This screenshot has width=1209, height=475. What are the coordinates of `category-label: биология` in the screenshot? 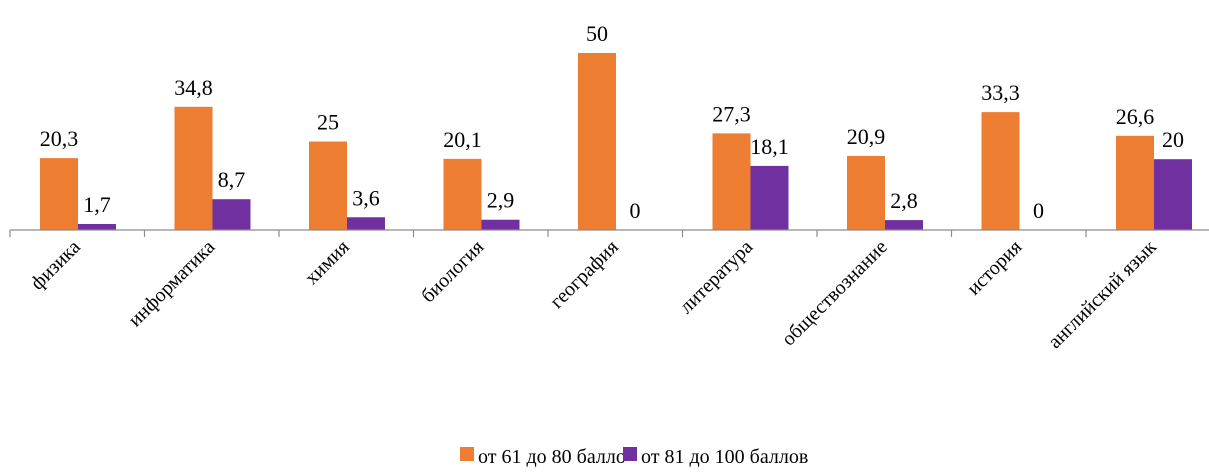 It's located at (452, 271).